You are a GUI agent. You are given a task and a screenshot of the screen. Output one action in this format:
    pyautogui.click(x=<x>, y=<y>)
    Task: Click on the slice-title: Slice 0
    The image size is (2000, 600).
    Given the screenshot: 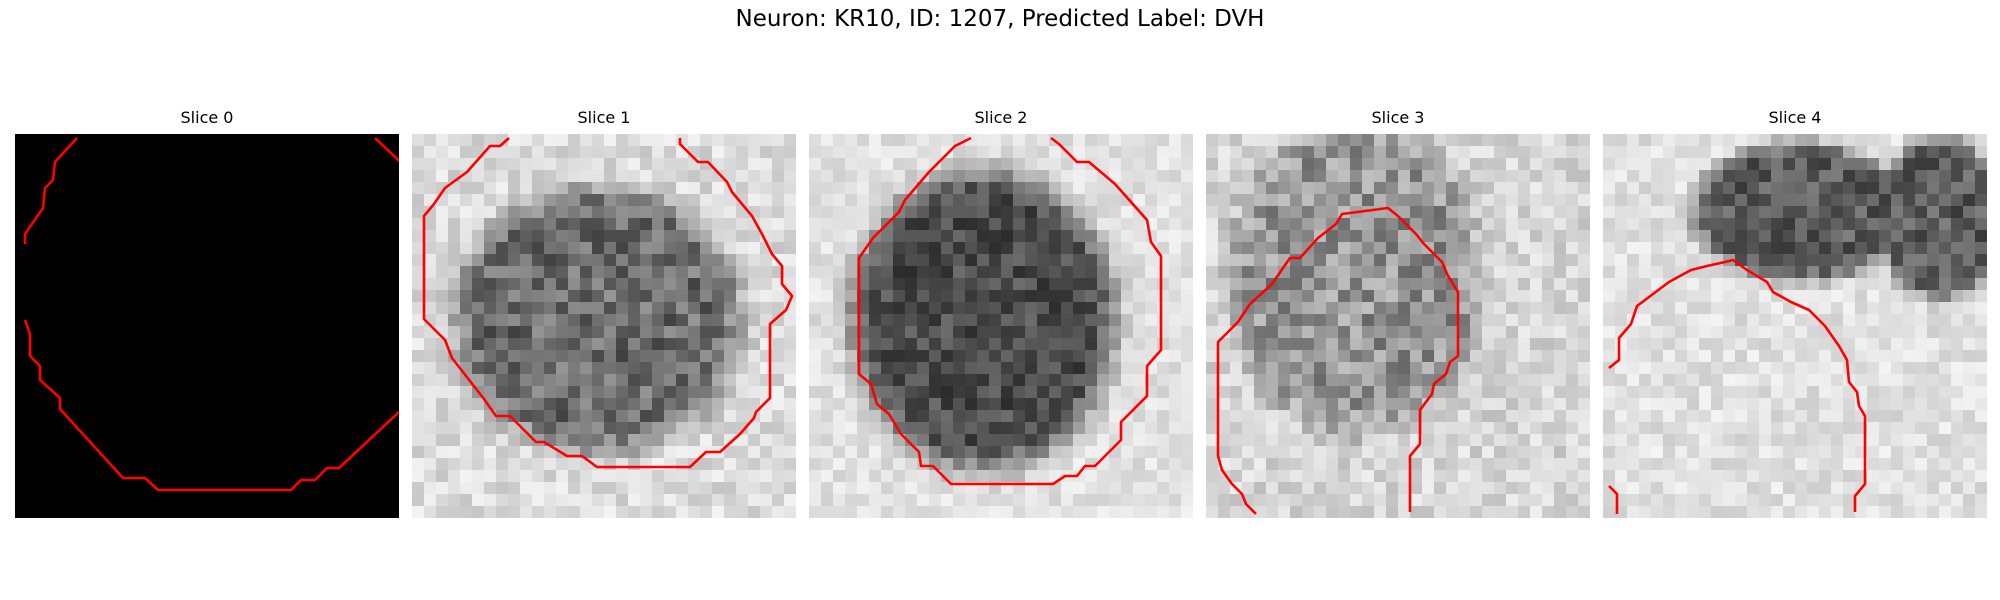 What is the action you would take?
    pyautogui.click(x=207, y=117)
    